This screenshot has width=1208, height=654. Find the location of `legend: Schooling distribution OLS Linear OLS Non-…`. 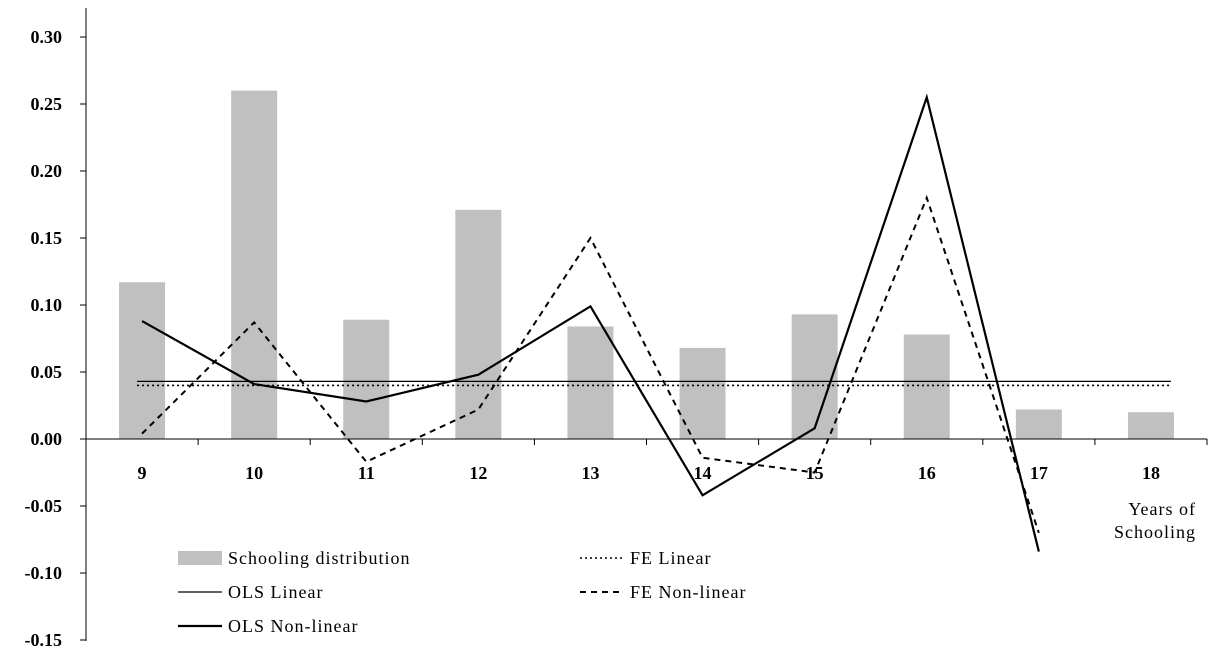

legend: Schooling distribution OLS Linear OLS Non-… is located at coordinates (462, 592).